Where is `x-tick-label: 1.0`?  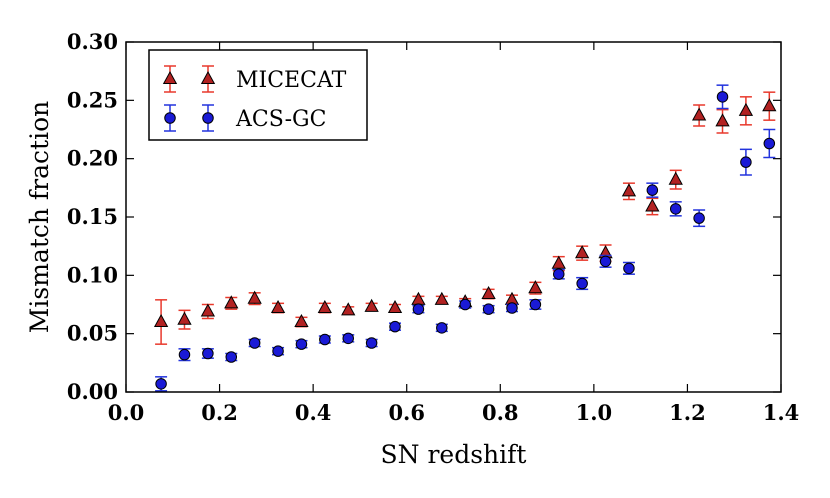 x-tick-label: 1.0 is located at coordinates (594, 412).